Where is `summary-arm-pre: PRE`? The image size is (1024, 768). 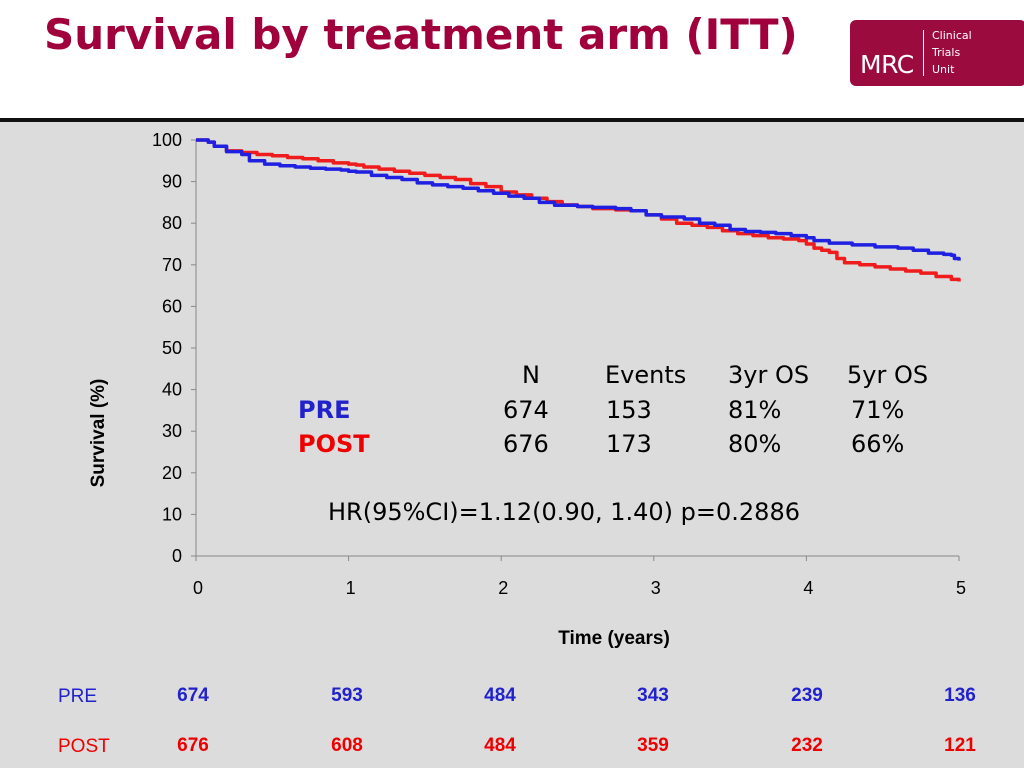
summary-arm-pre: PRE is located at coordinates (324, 410).